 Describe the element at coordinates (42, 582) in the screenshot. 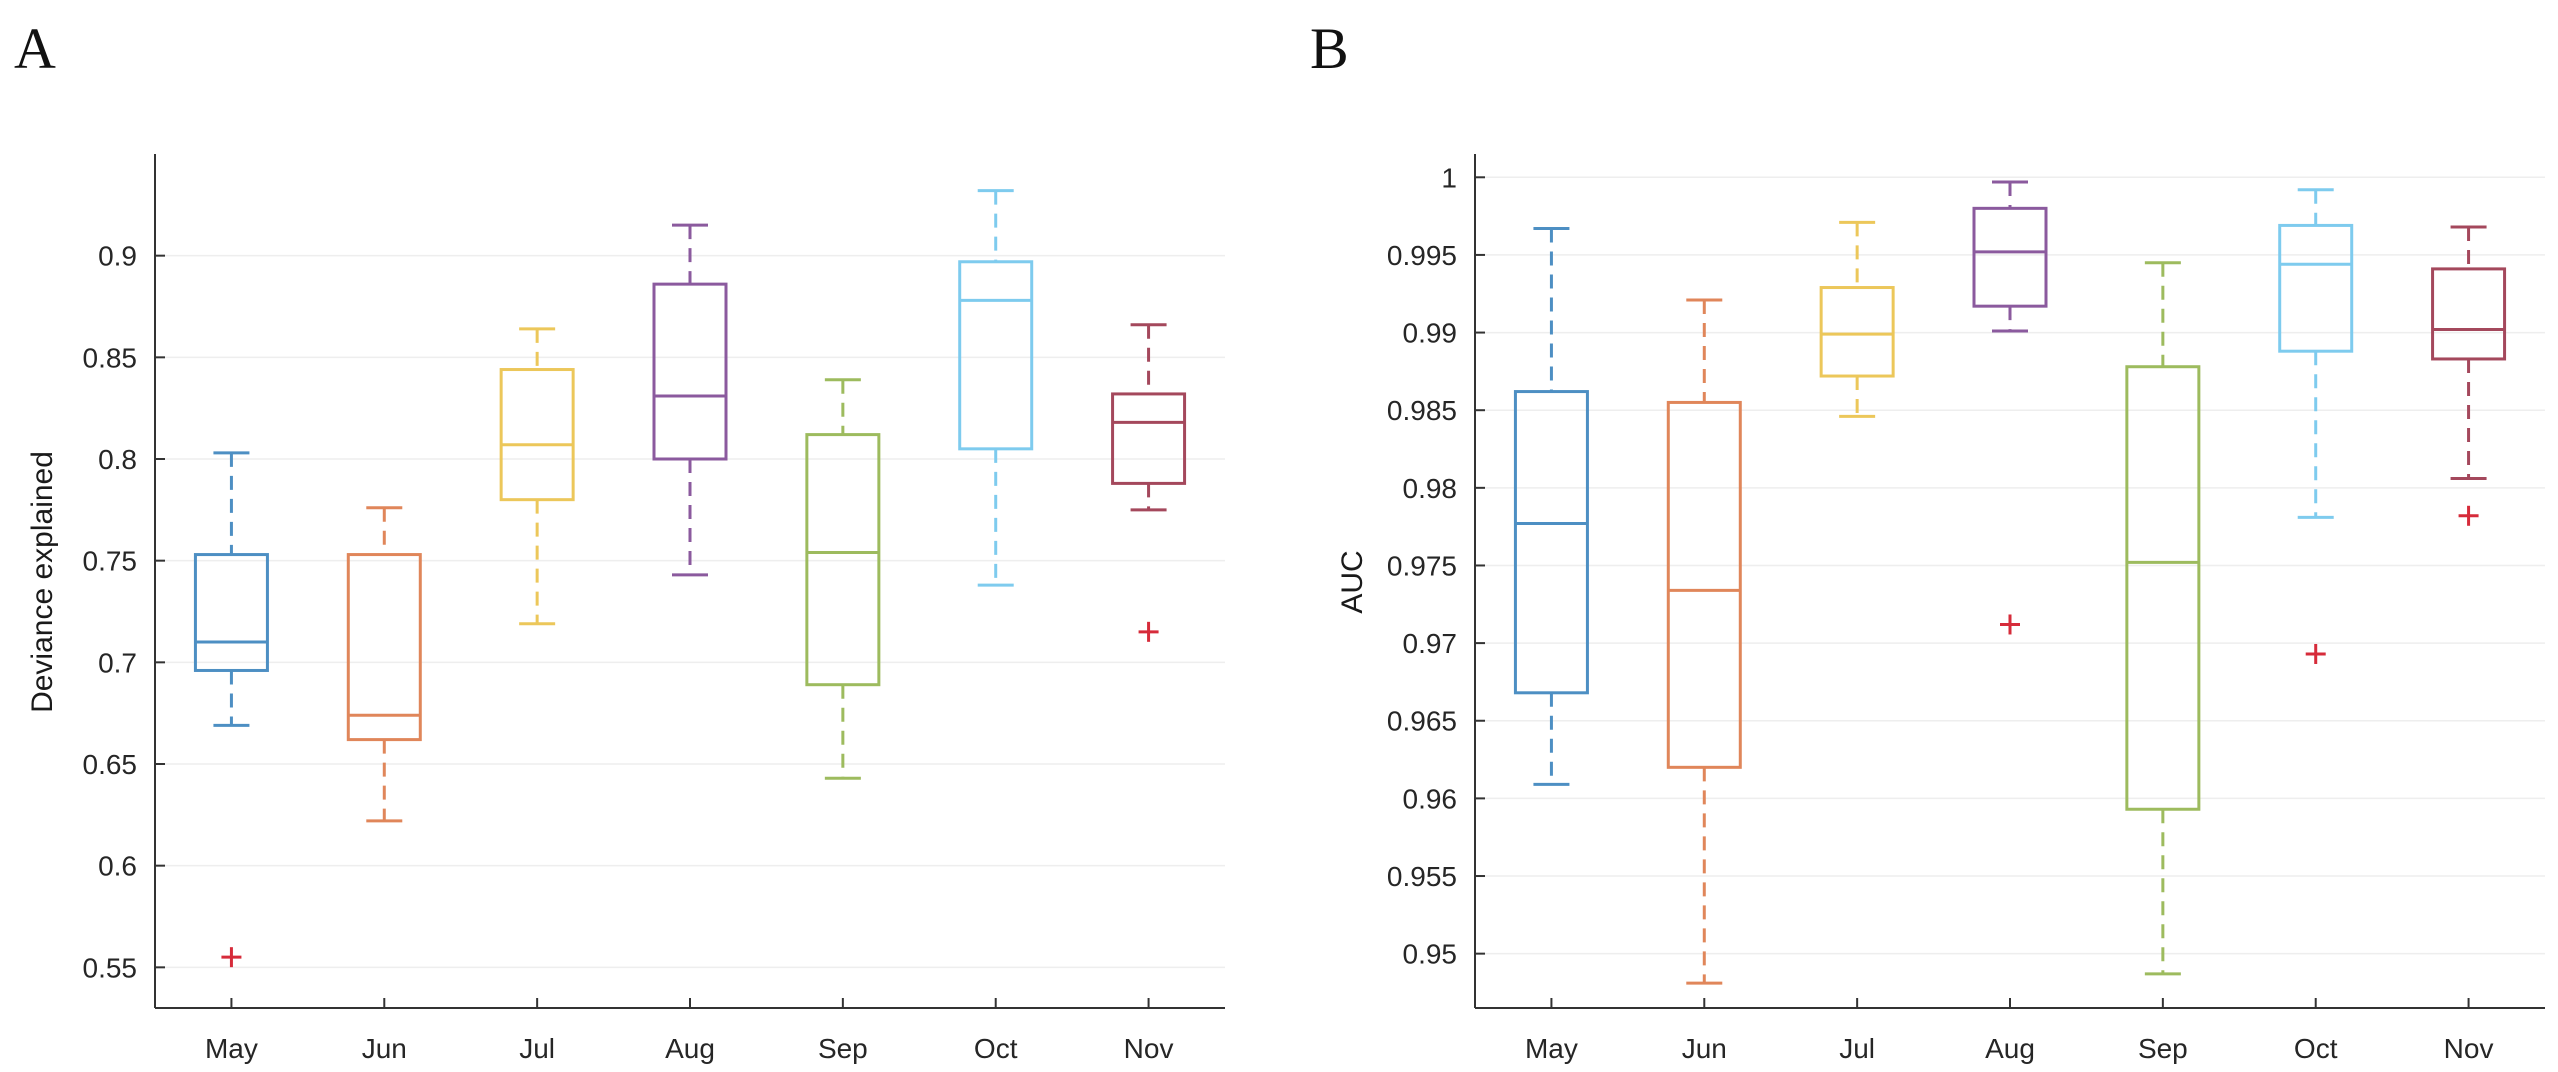

I see `y-axis-title-a: Deviance explained` at that location.